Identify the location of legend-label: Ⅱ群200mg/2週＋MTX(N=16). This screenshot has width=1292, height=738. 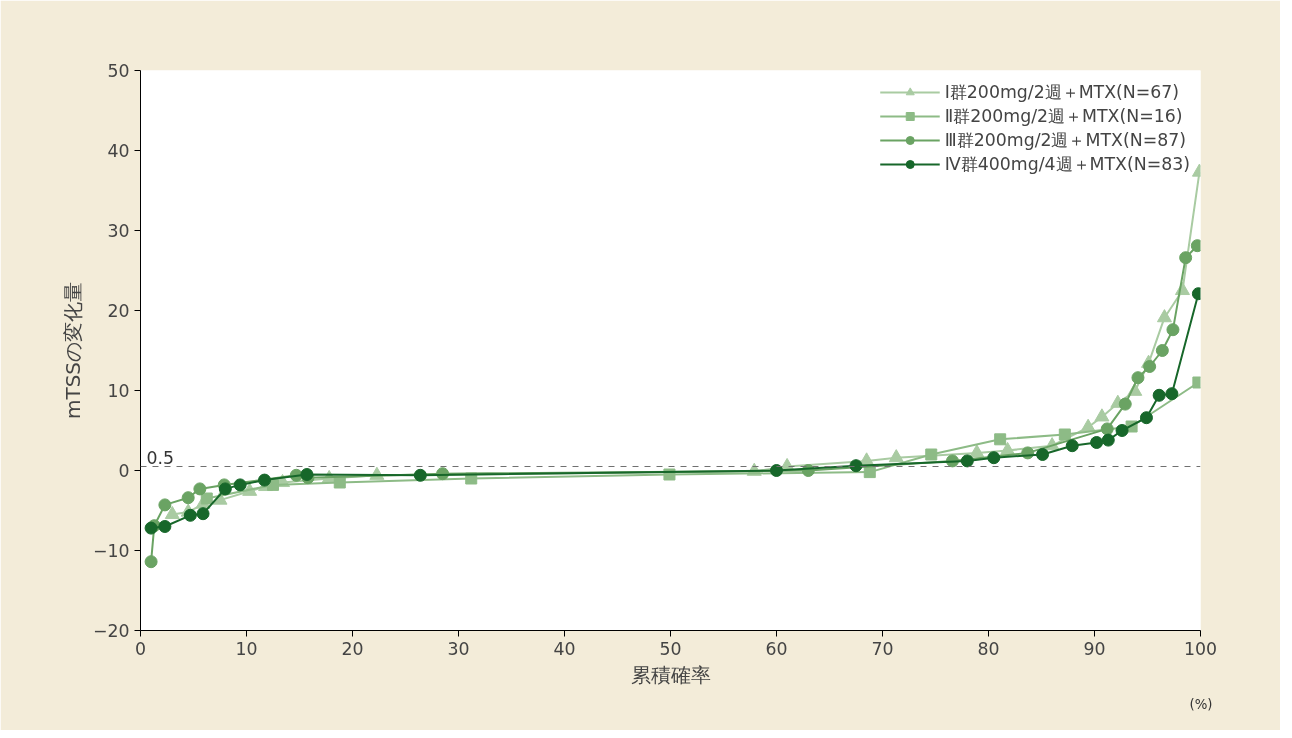
(1063, 116).